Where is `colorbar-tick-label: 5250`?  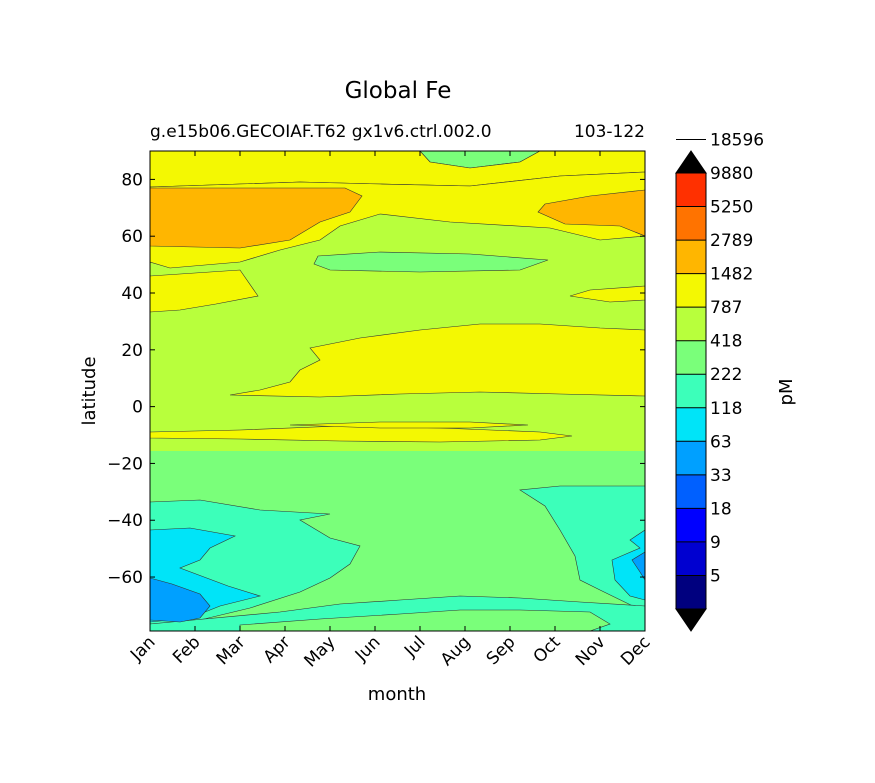 colorbar-tick-label: 5250 is located at coordinates (731, 208).